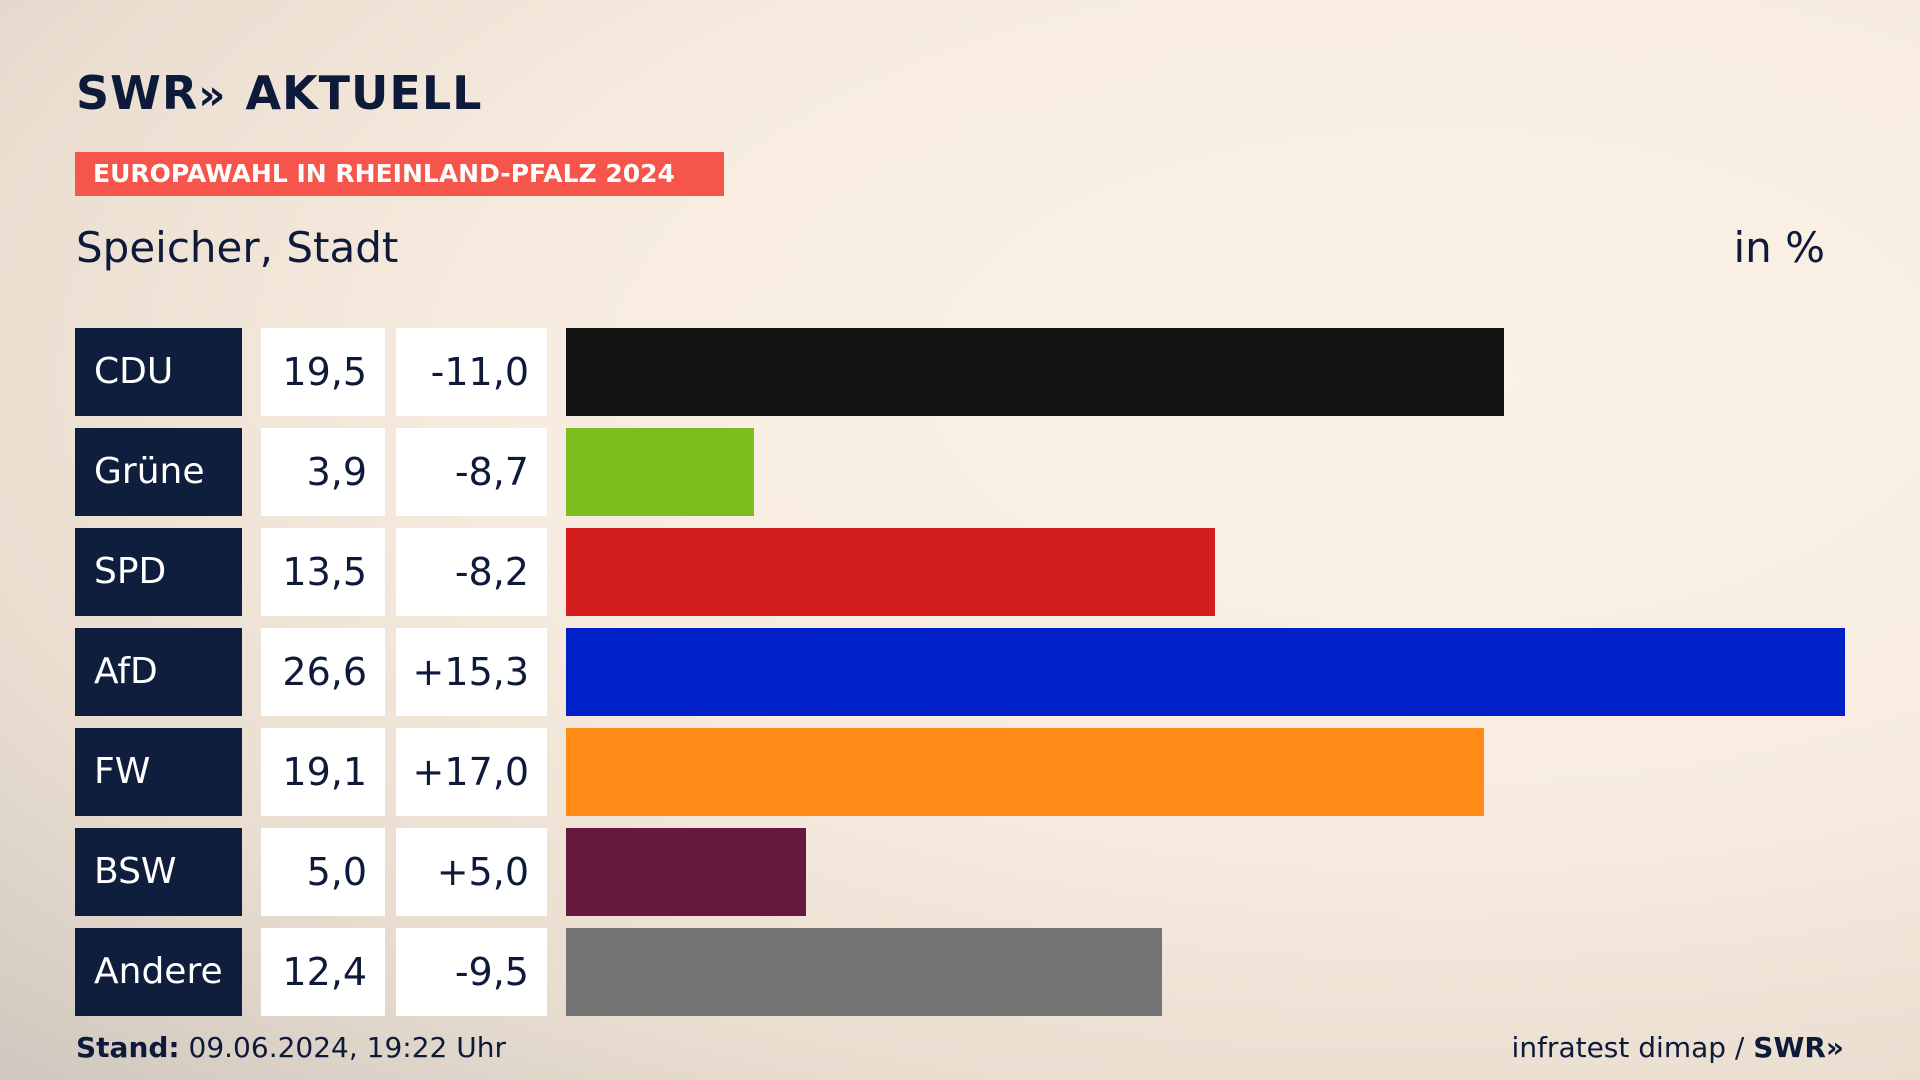  I want to click on change-label: +15,3, so click(471, 672).